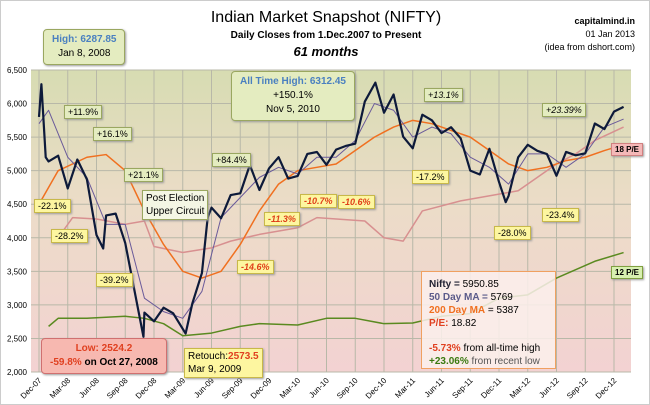  What do you see at coordinates (117, 388) in the screenshot?
I see `x-tick-label: Sep-08` at bounding box center [117, 388].